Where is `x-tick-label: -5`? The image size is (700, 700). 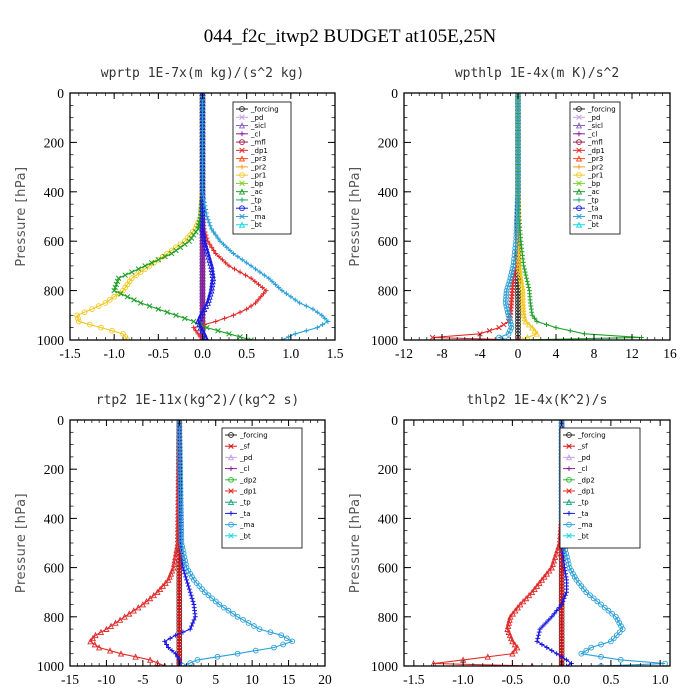
x-tick-label: -5 is located at coordinates (142, 679).